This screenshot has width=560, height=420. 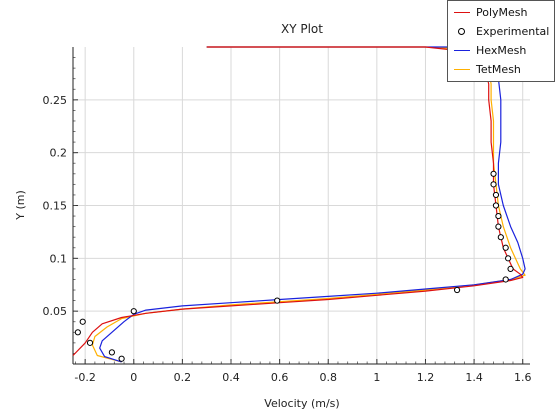 I want to click on y-tick-label: 0.15, so click(x=55, y=206).